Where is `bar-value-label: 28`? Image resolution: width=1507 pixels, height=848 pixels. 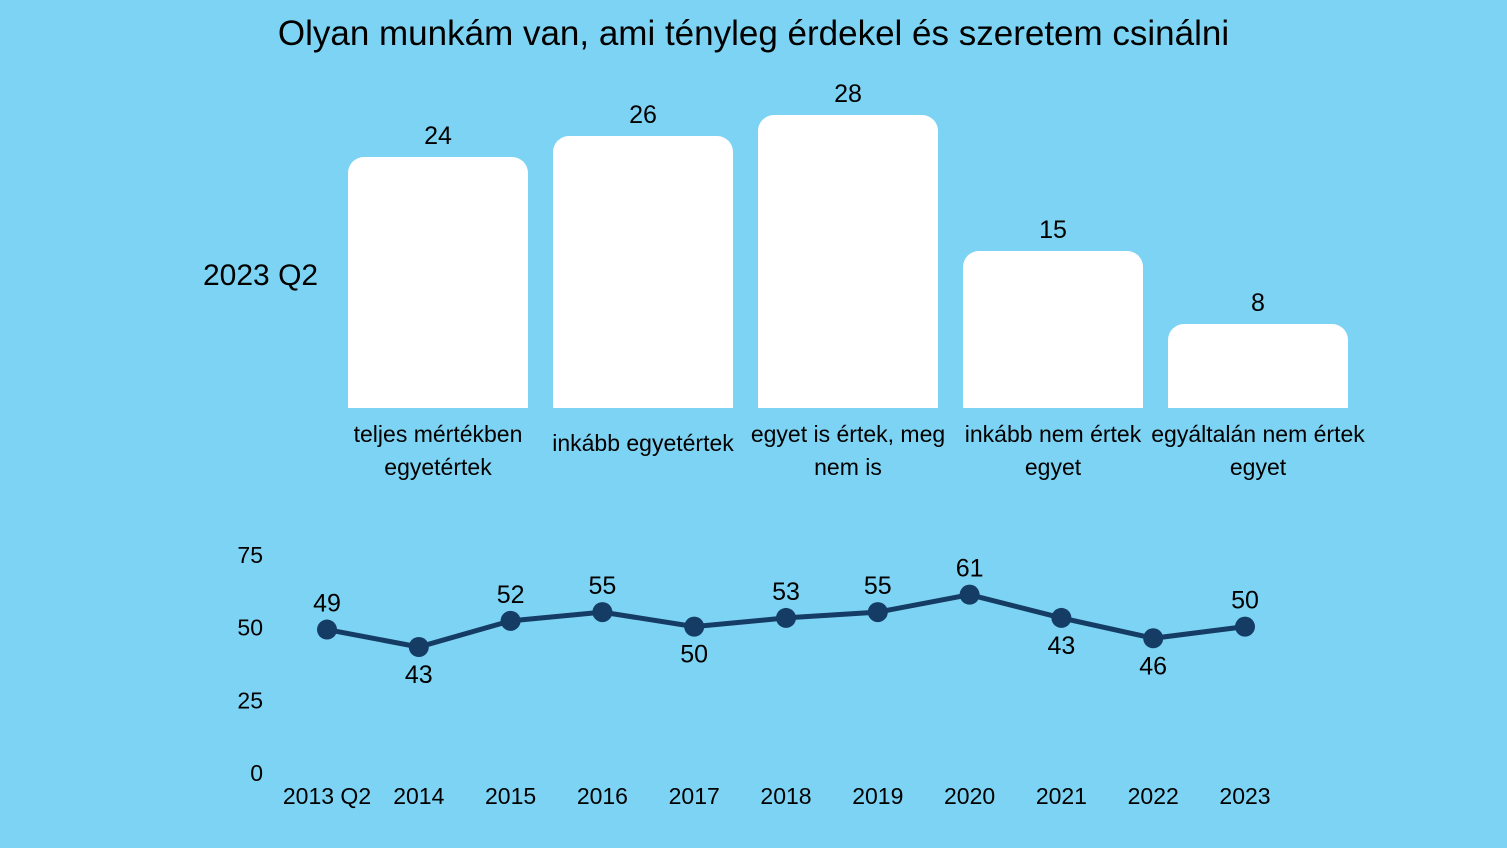
bar-value-label: 28 is located at coordinates (848, 94).